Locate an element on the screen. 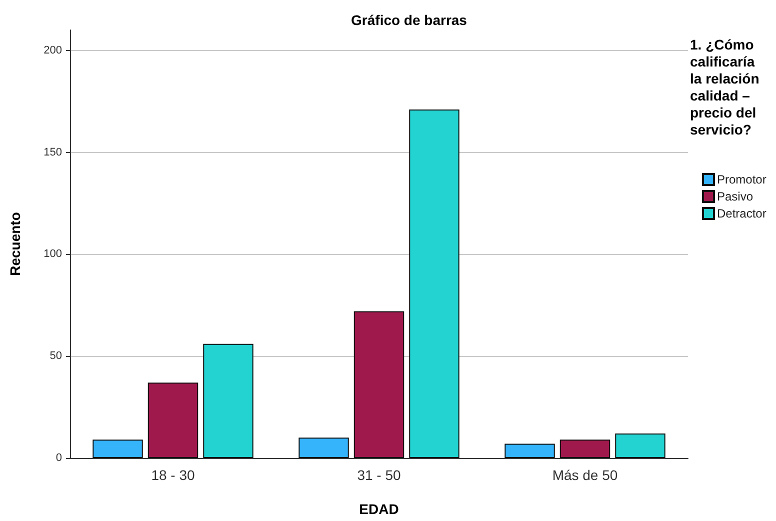  y-tick-label: 150 is located at coordinates (53, 152).